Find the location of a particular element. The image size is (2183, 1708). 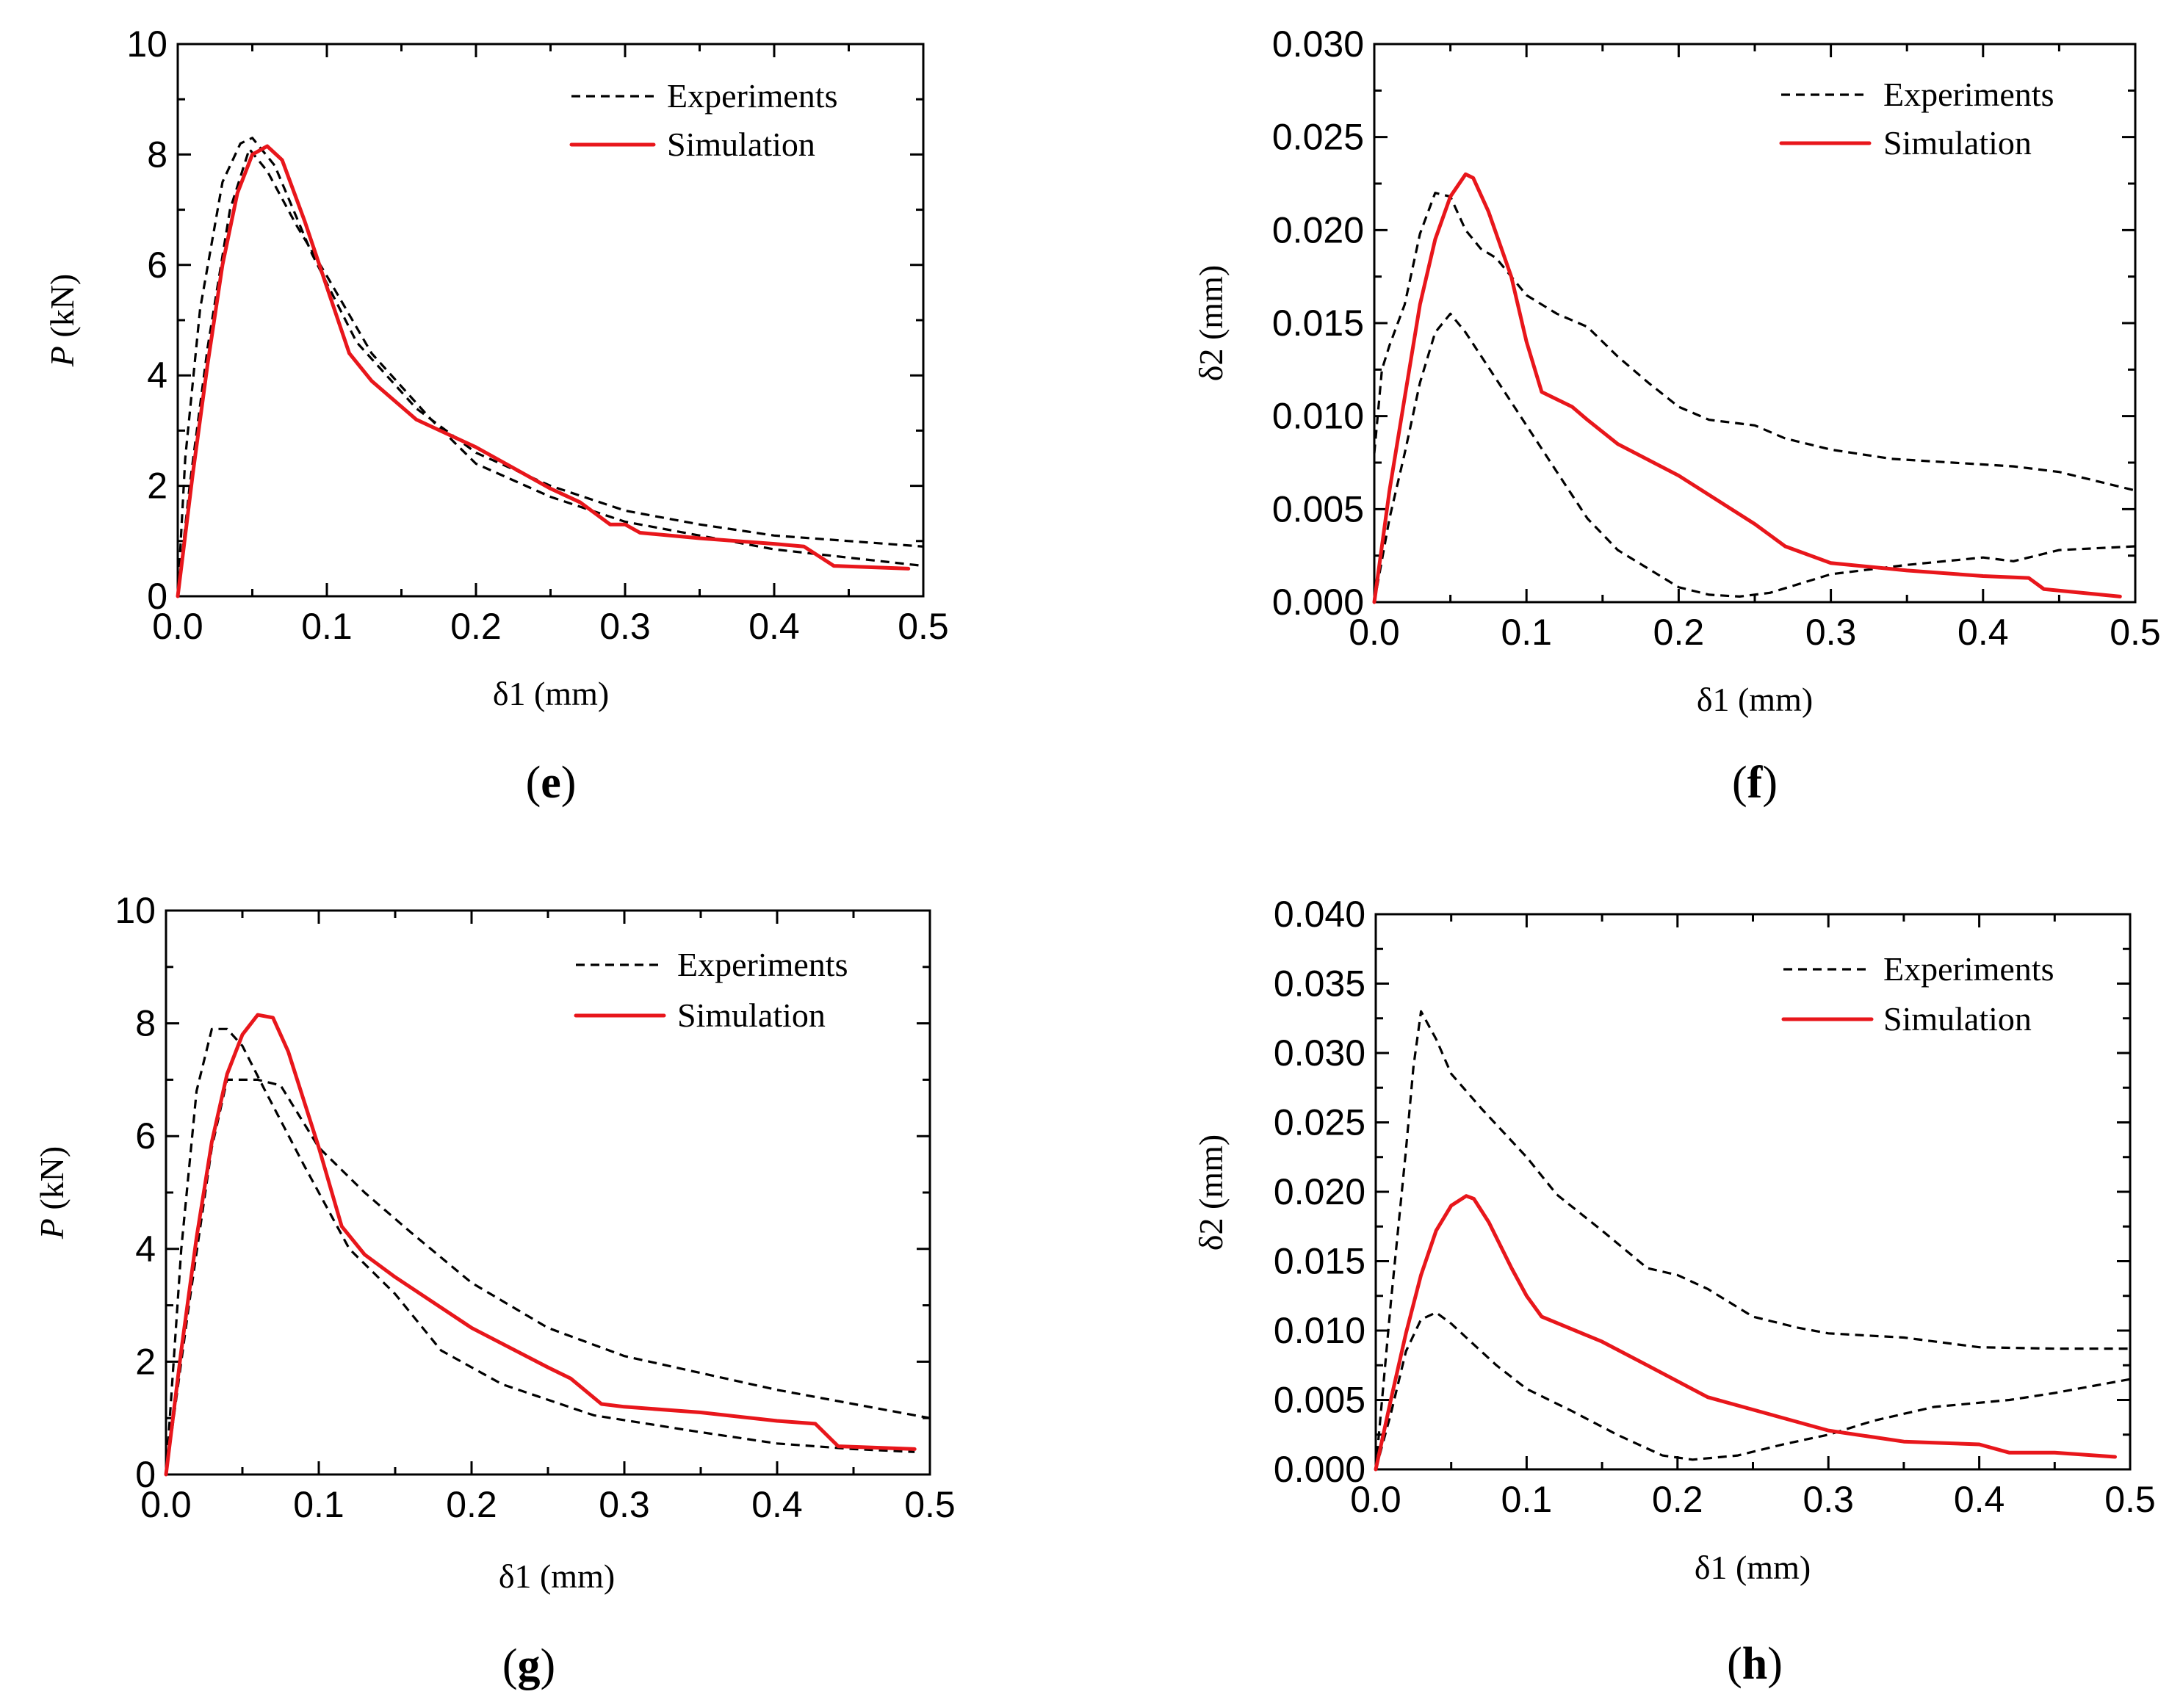

panel-letter: h is located at coordinates (1754, 1664).